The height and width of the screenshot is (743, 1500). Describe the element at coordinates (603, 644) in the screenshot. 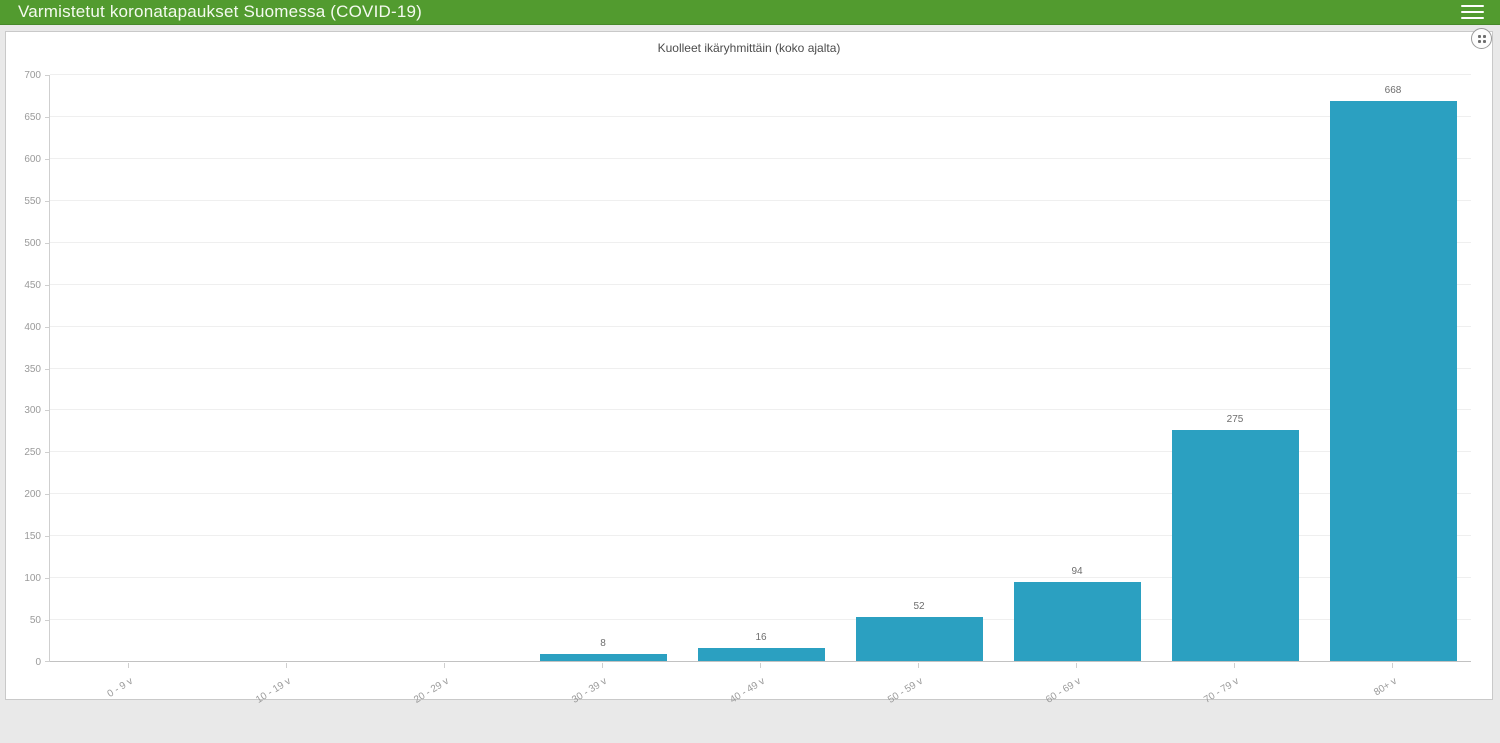

I see `bar-value-label: 8` at that location.